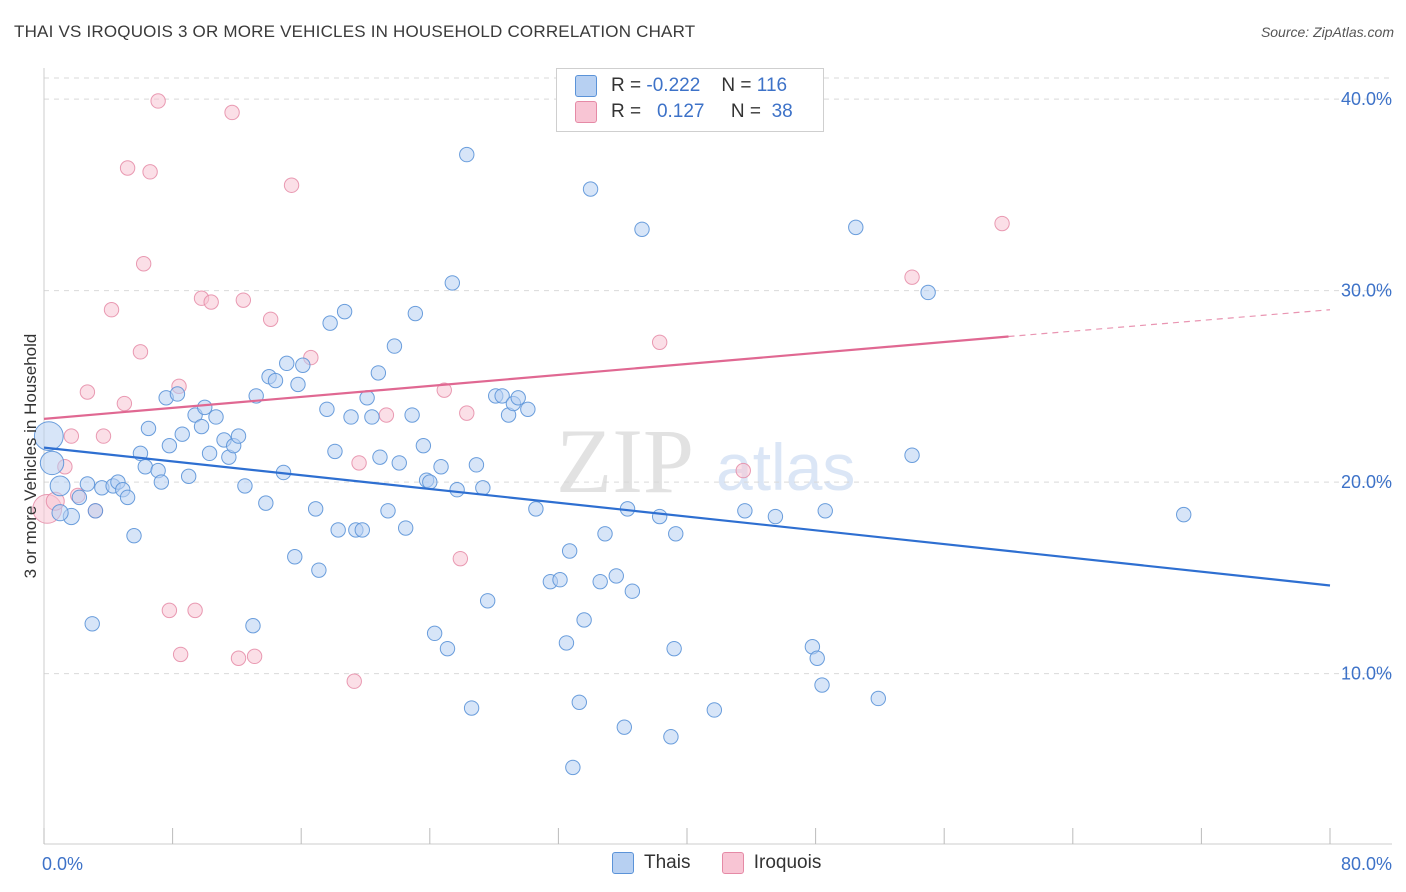  Describe the element at coordinates (30, 456) in the screenshot. I see `y-axis-label: 3 or more Vehicles in Household` at that location.